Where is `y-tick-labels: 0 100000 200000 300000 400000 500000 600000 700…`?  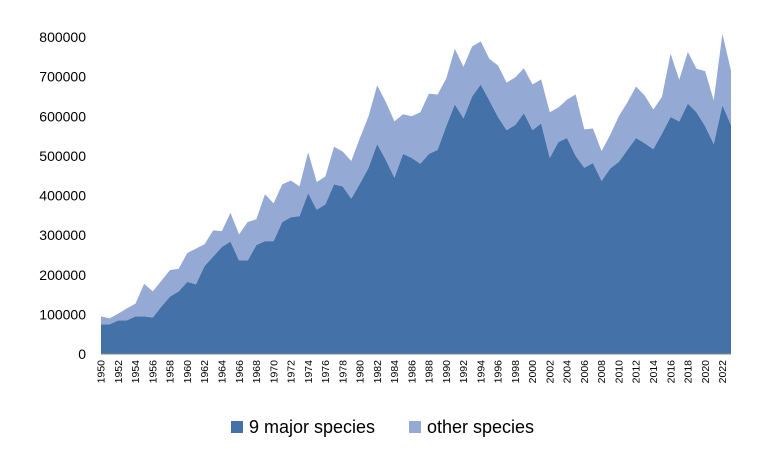 y-tick-labels: 0 100000 200000 300000 400000 500000 600000 700… is located at coordinates (62, 195).